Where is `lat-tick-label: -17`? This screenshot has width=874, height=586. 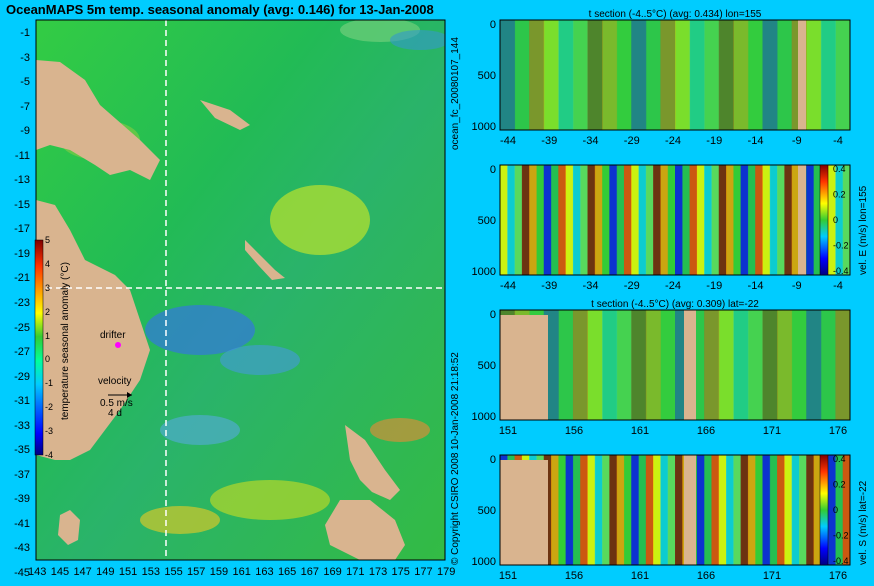 lat-tick-label: -17 is located at coordinates (22, 229).